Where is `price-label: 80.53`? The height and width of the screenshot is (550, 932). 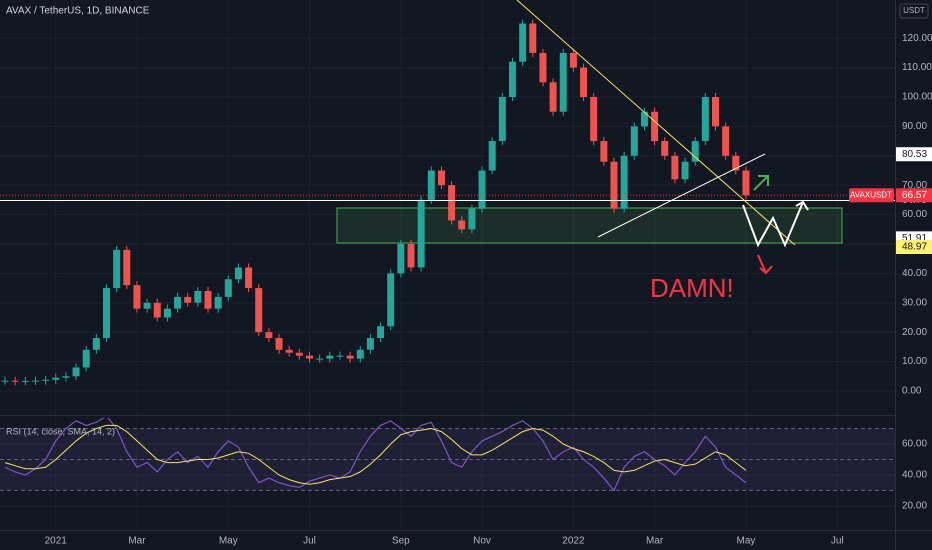 price-label: 80.53 is located at coordinates (914, 154).